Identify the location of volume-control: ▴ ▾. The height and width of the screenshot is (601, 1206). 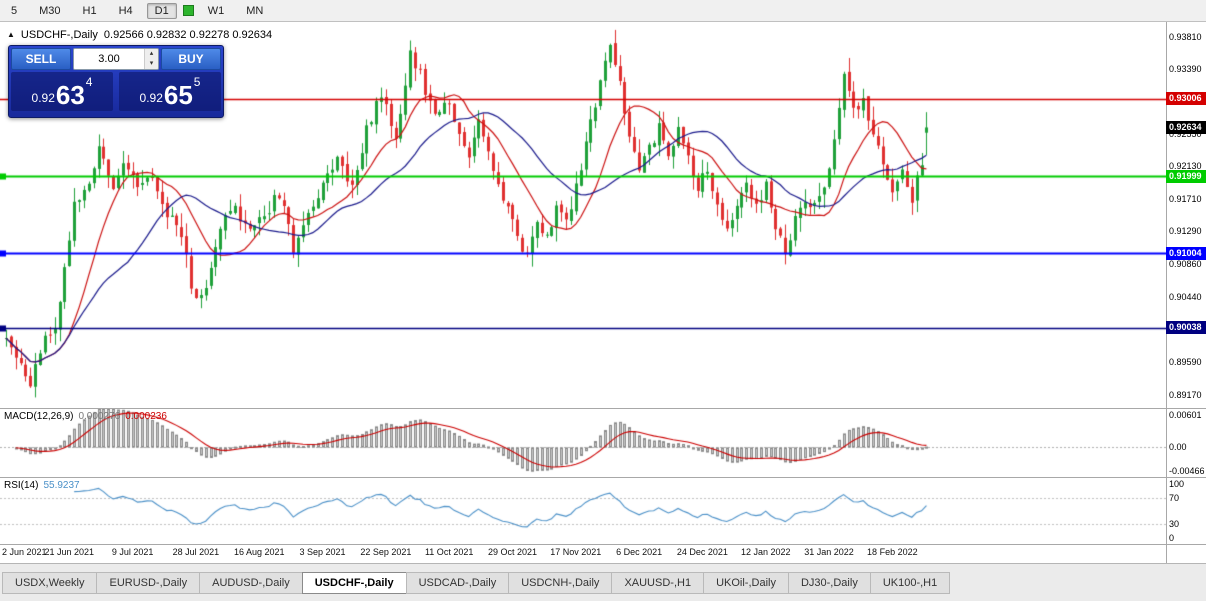
(116, 59).